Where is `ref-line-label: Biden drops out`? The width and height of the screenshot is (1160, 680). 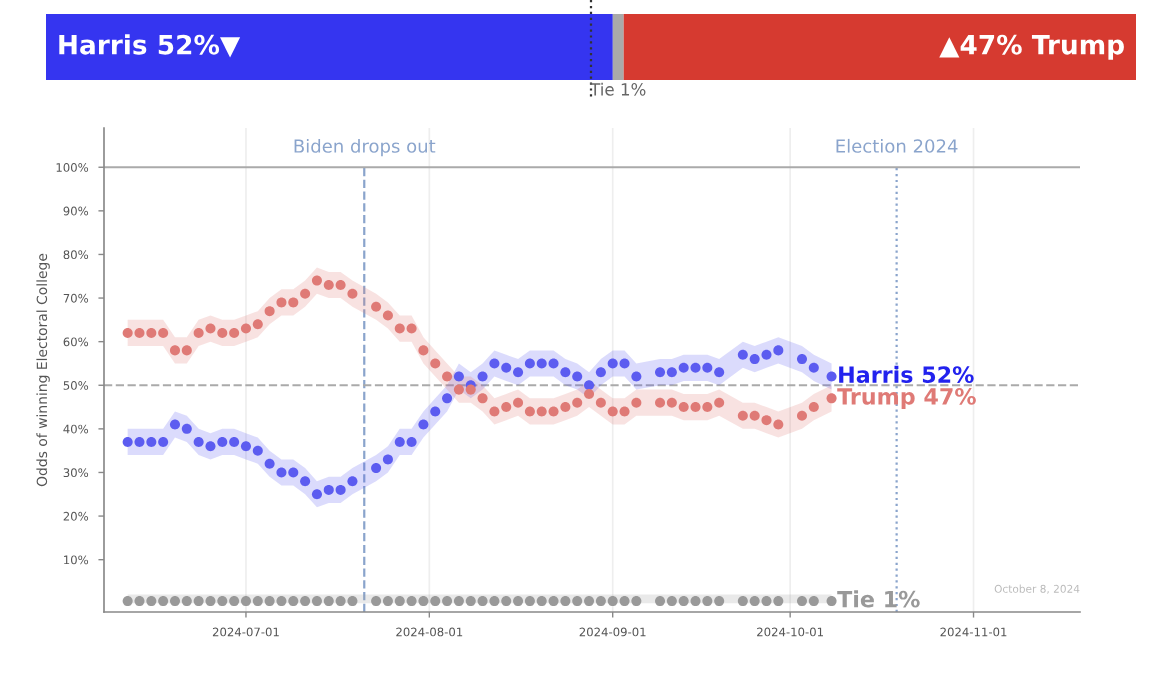
ref-line-label: Biden drops out is located at coordinates (365, 147).